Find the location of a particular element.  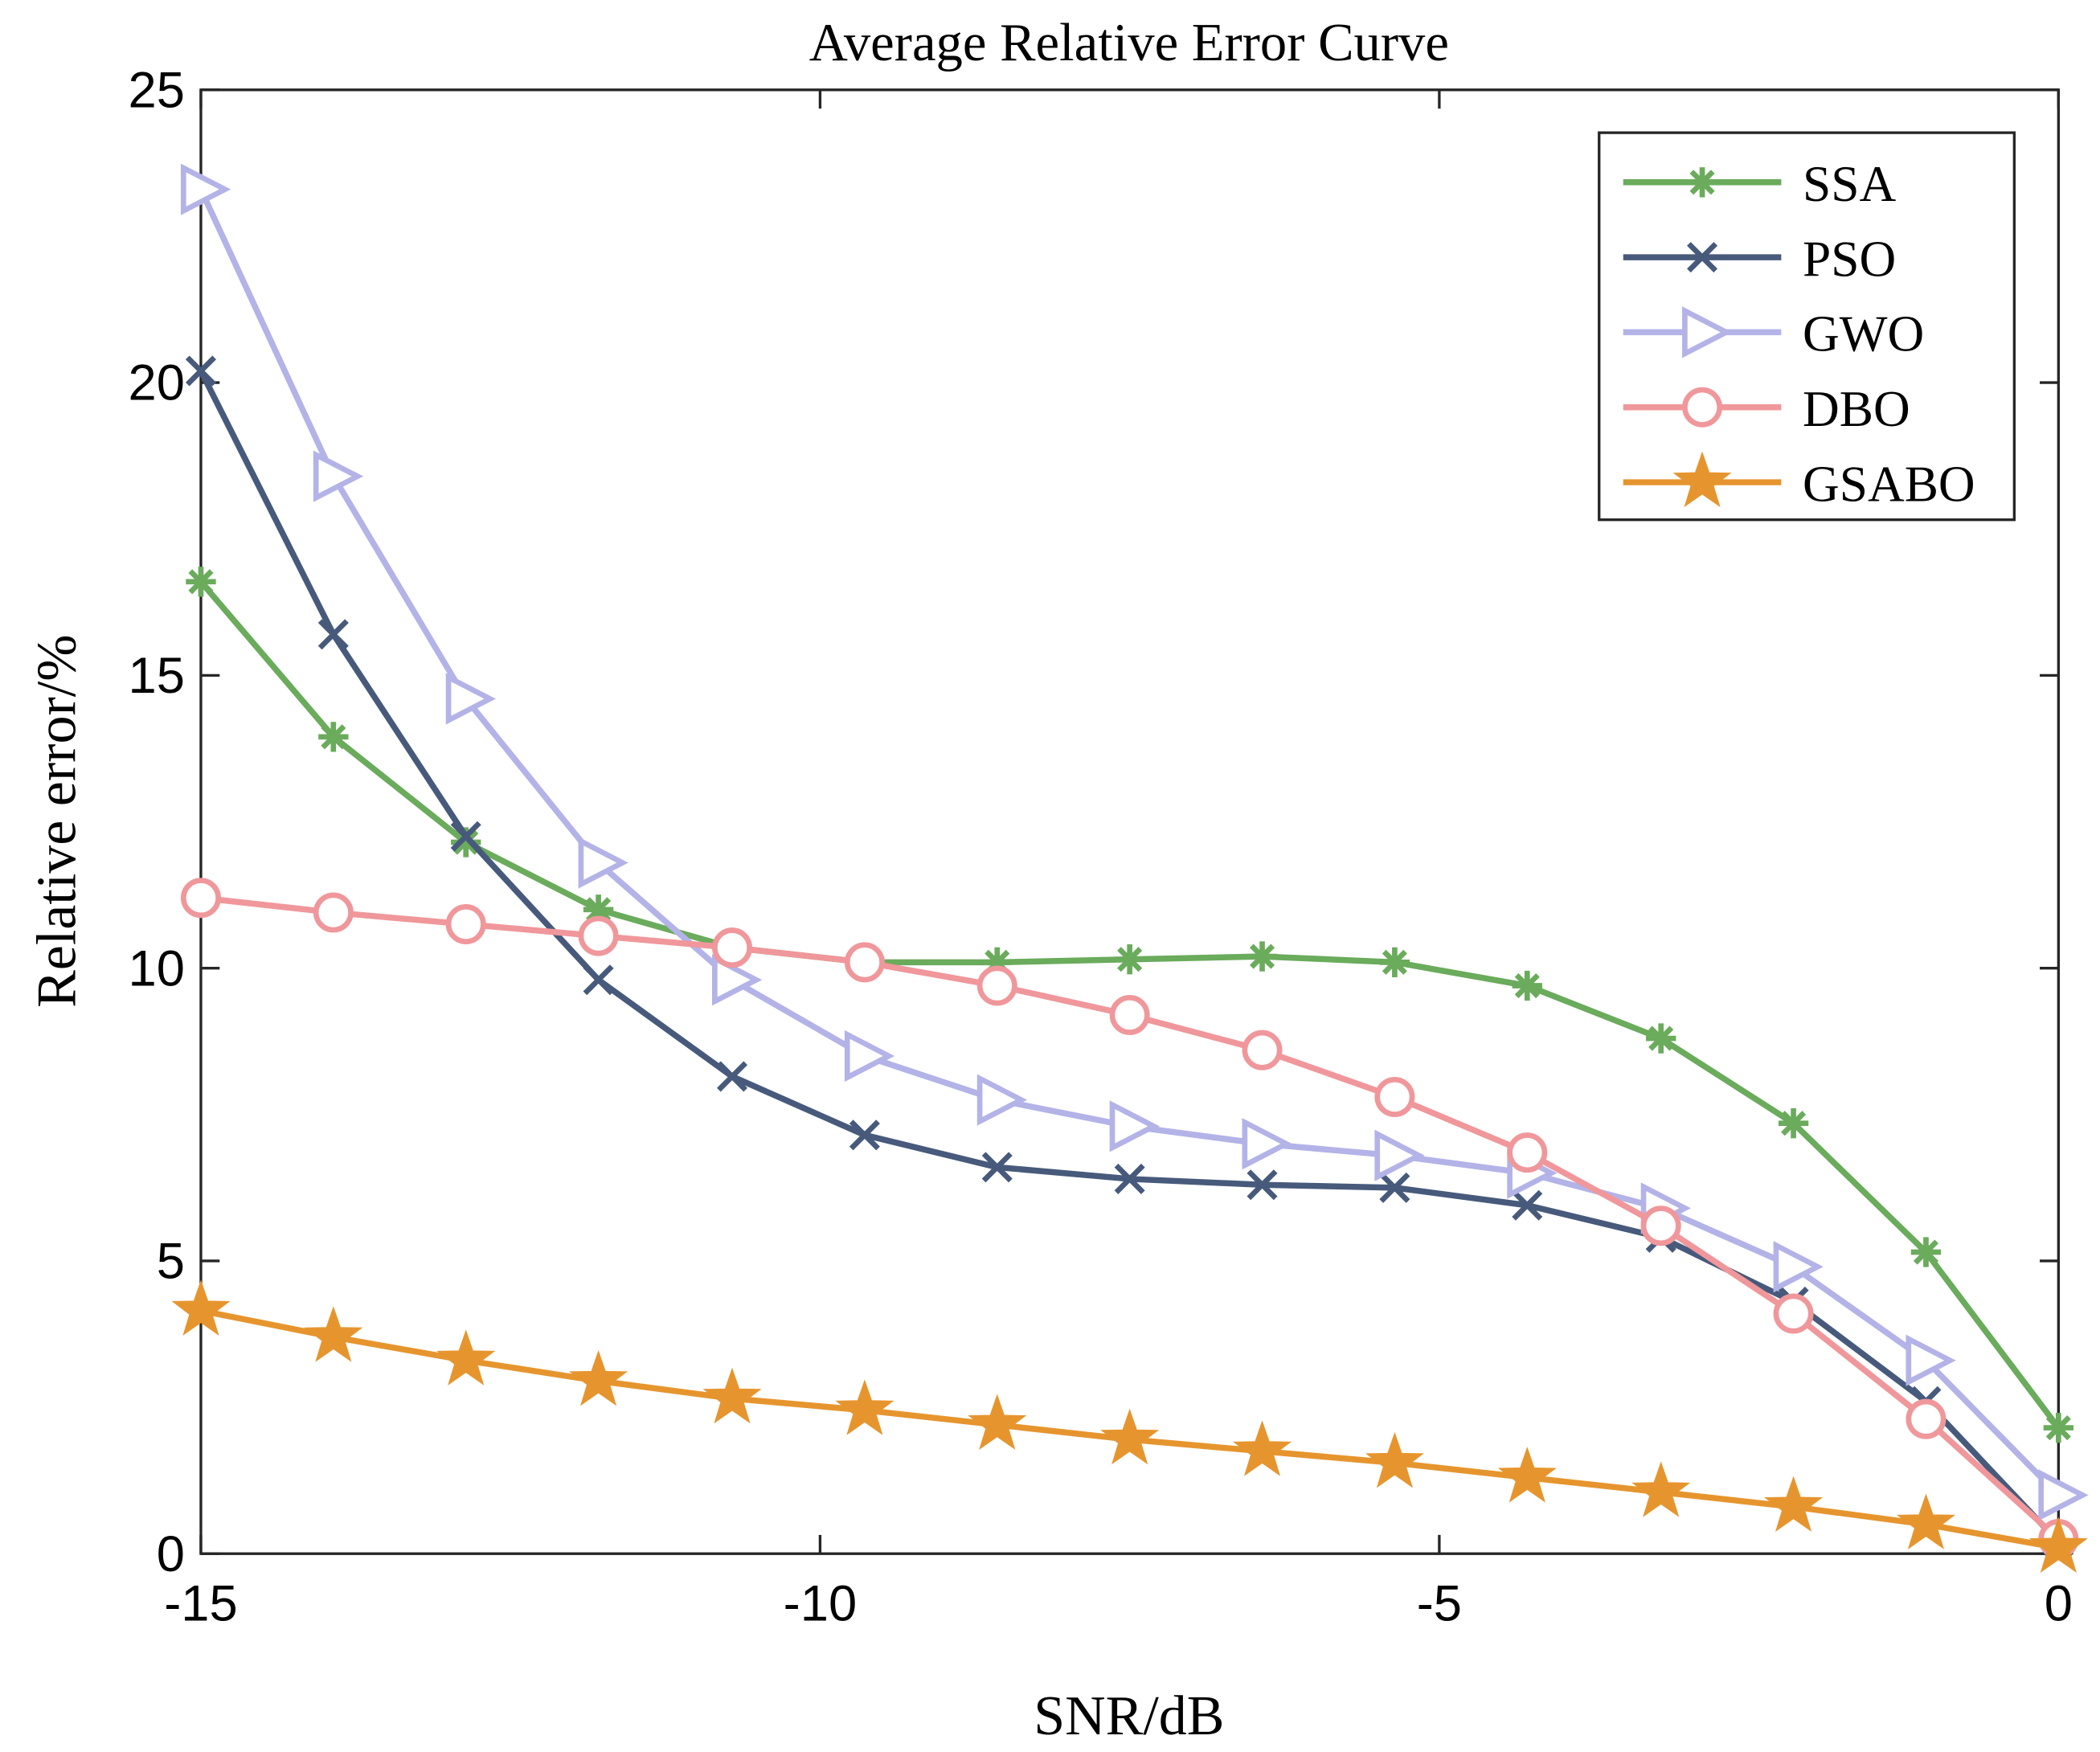

legend-label: PSO is located at coordinates (1849, 259).